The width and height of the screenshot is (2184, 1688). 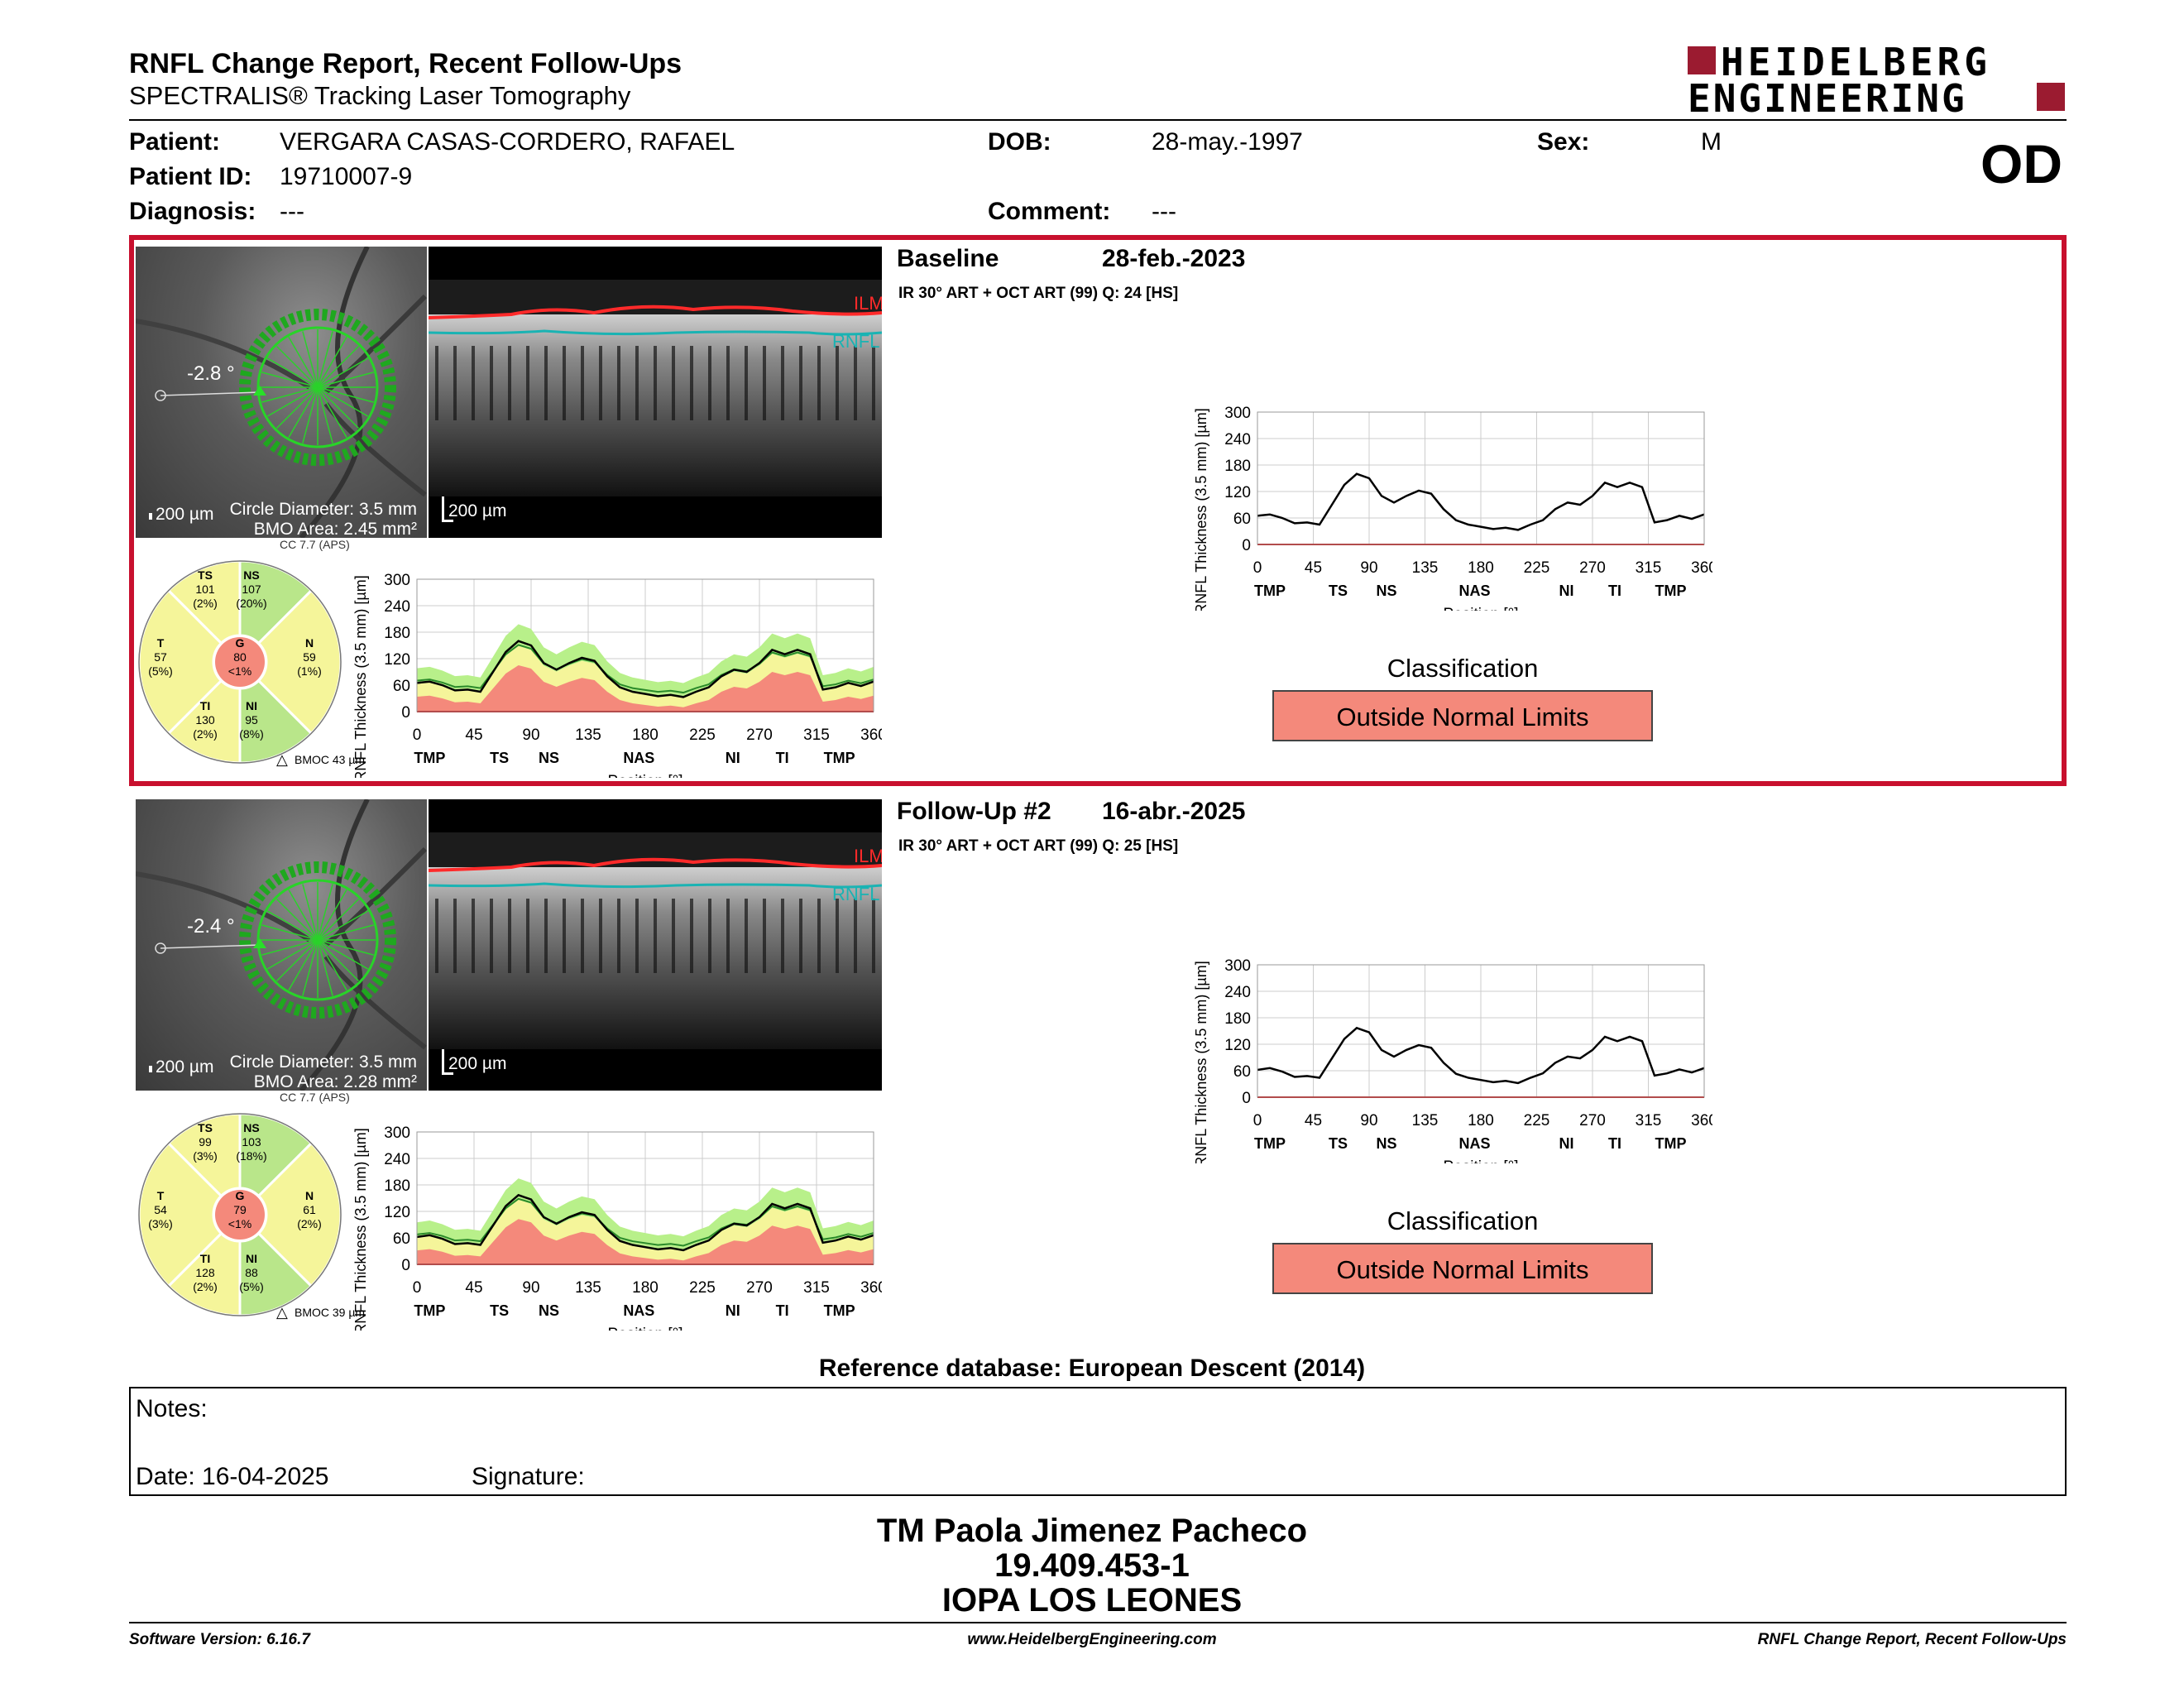 I want to click on patient-name: VERGARA CASAS-CORDERO, RAFAEL, so click(x=507, y=142).